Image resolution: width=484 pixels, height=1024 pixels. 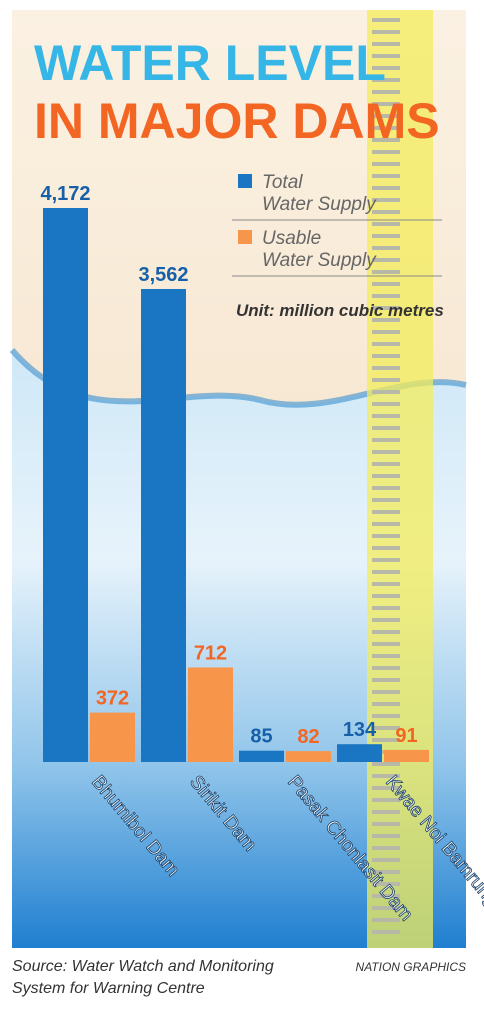 I want to click on legend-line: Total, so click(x=282, y=182).